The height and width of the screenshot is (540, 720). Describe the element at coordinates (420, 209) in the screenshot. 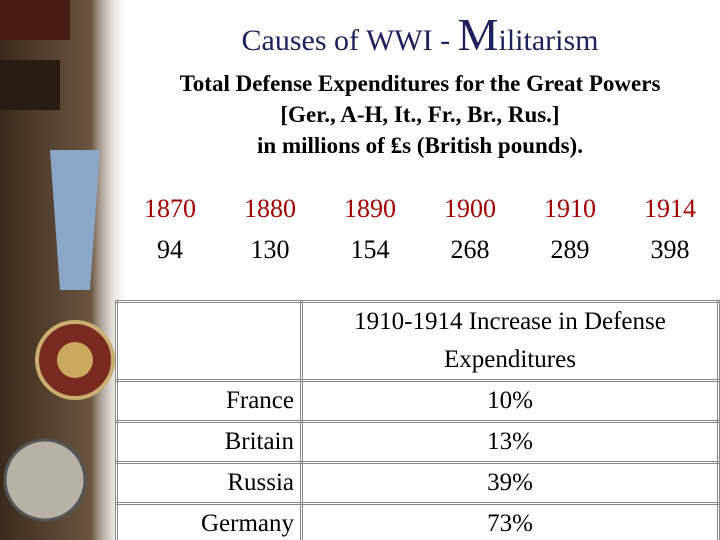

I see `years-row: 1870 1880 1890 1900 1910 1914` at that location.